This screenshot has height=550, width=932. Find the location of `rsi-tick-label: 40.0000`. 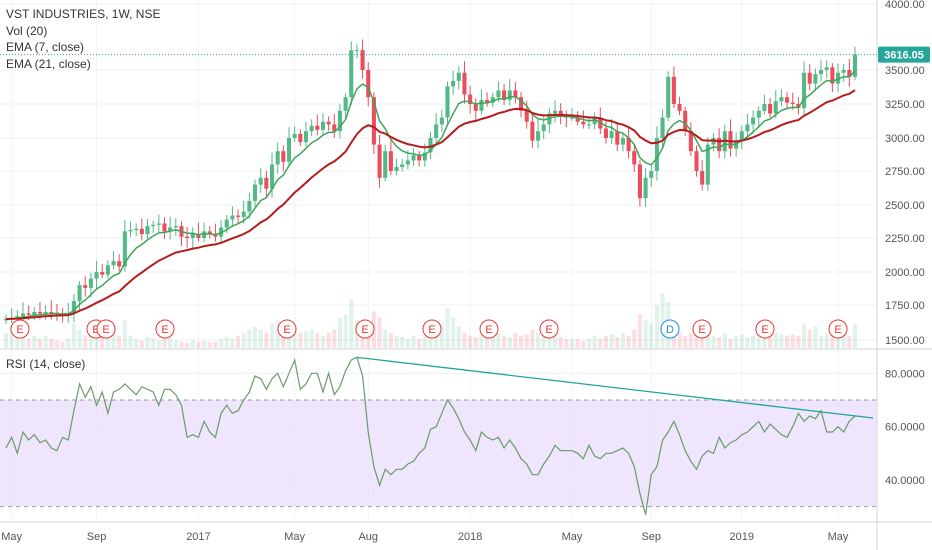

rsi-tick-label: 40.0000 is located at coordinates (905, 481).